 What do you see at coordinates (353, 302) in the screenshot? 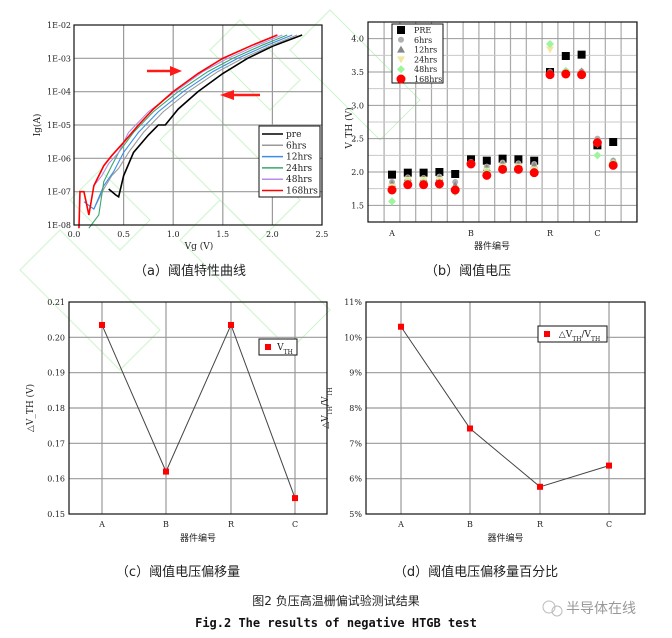
I see `y-tick-label: 11%` at bounding box center [353, 302].